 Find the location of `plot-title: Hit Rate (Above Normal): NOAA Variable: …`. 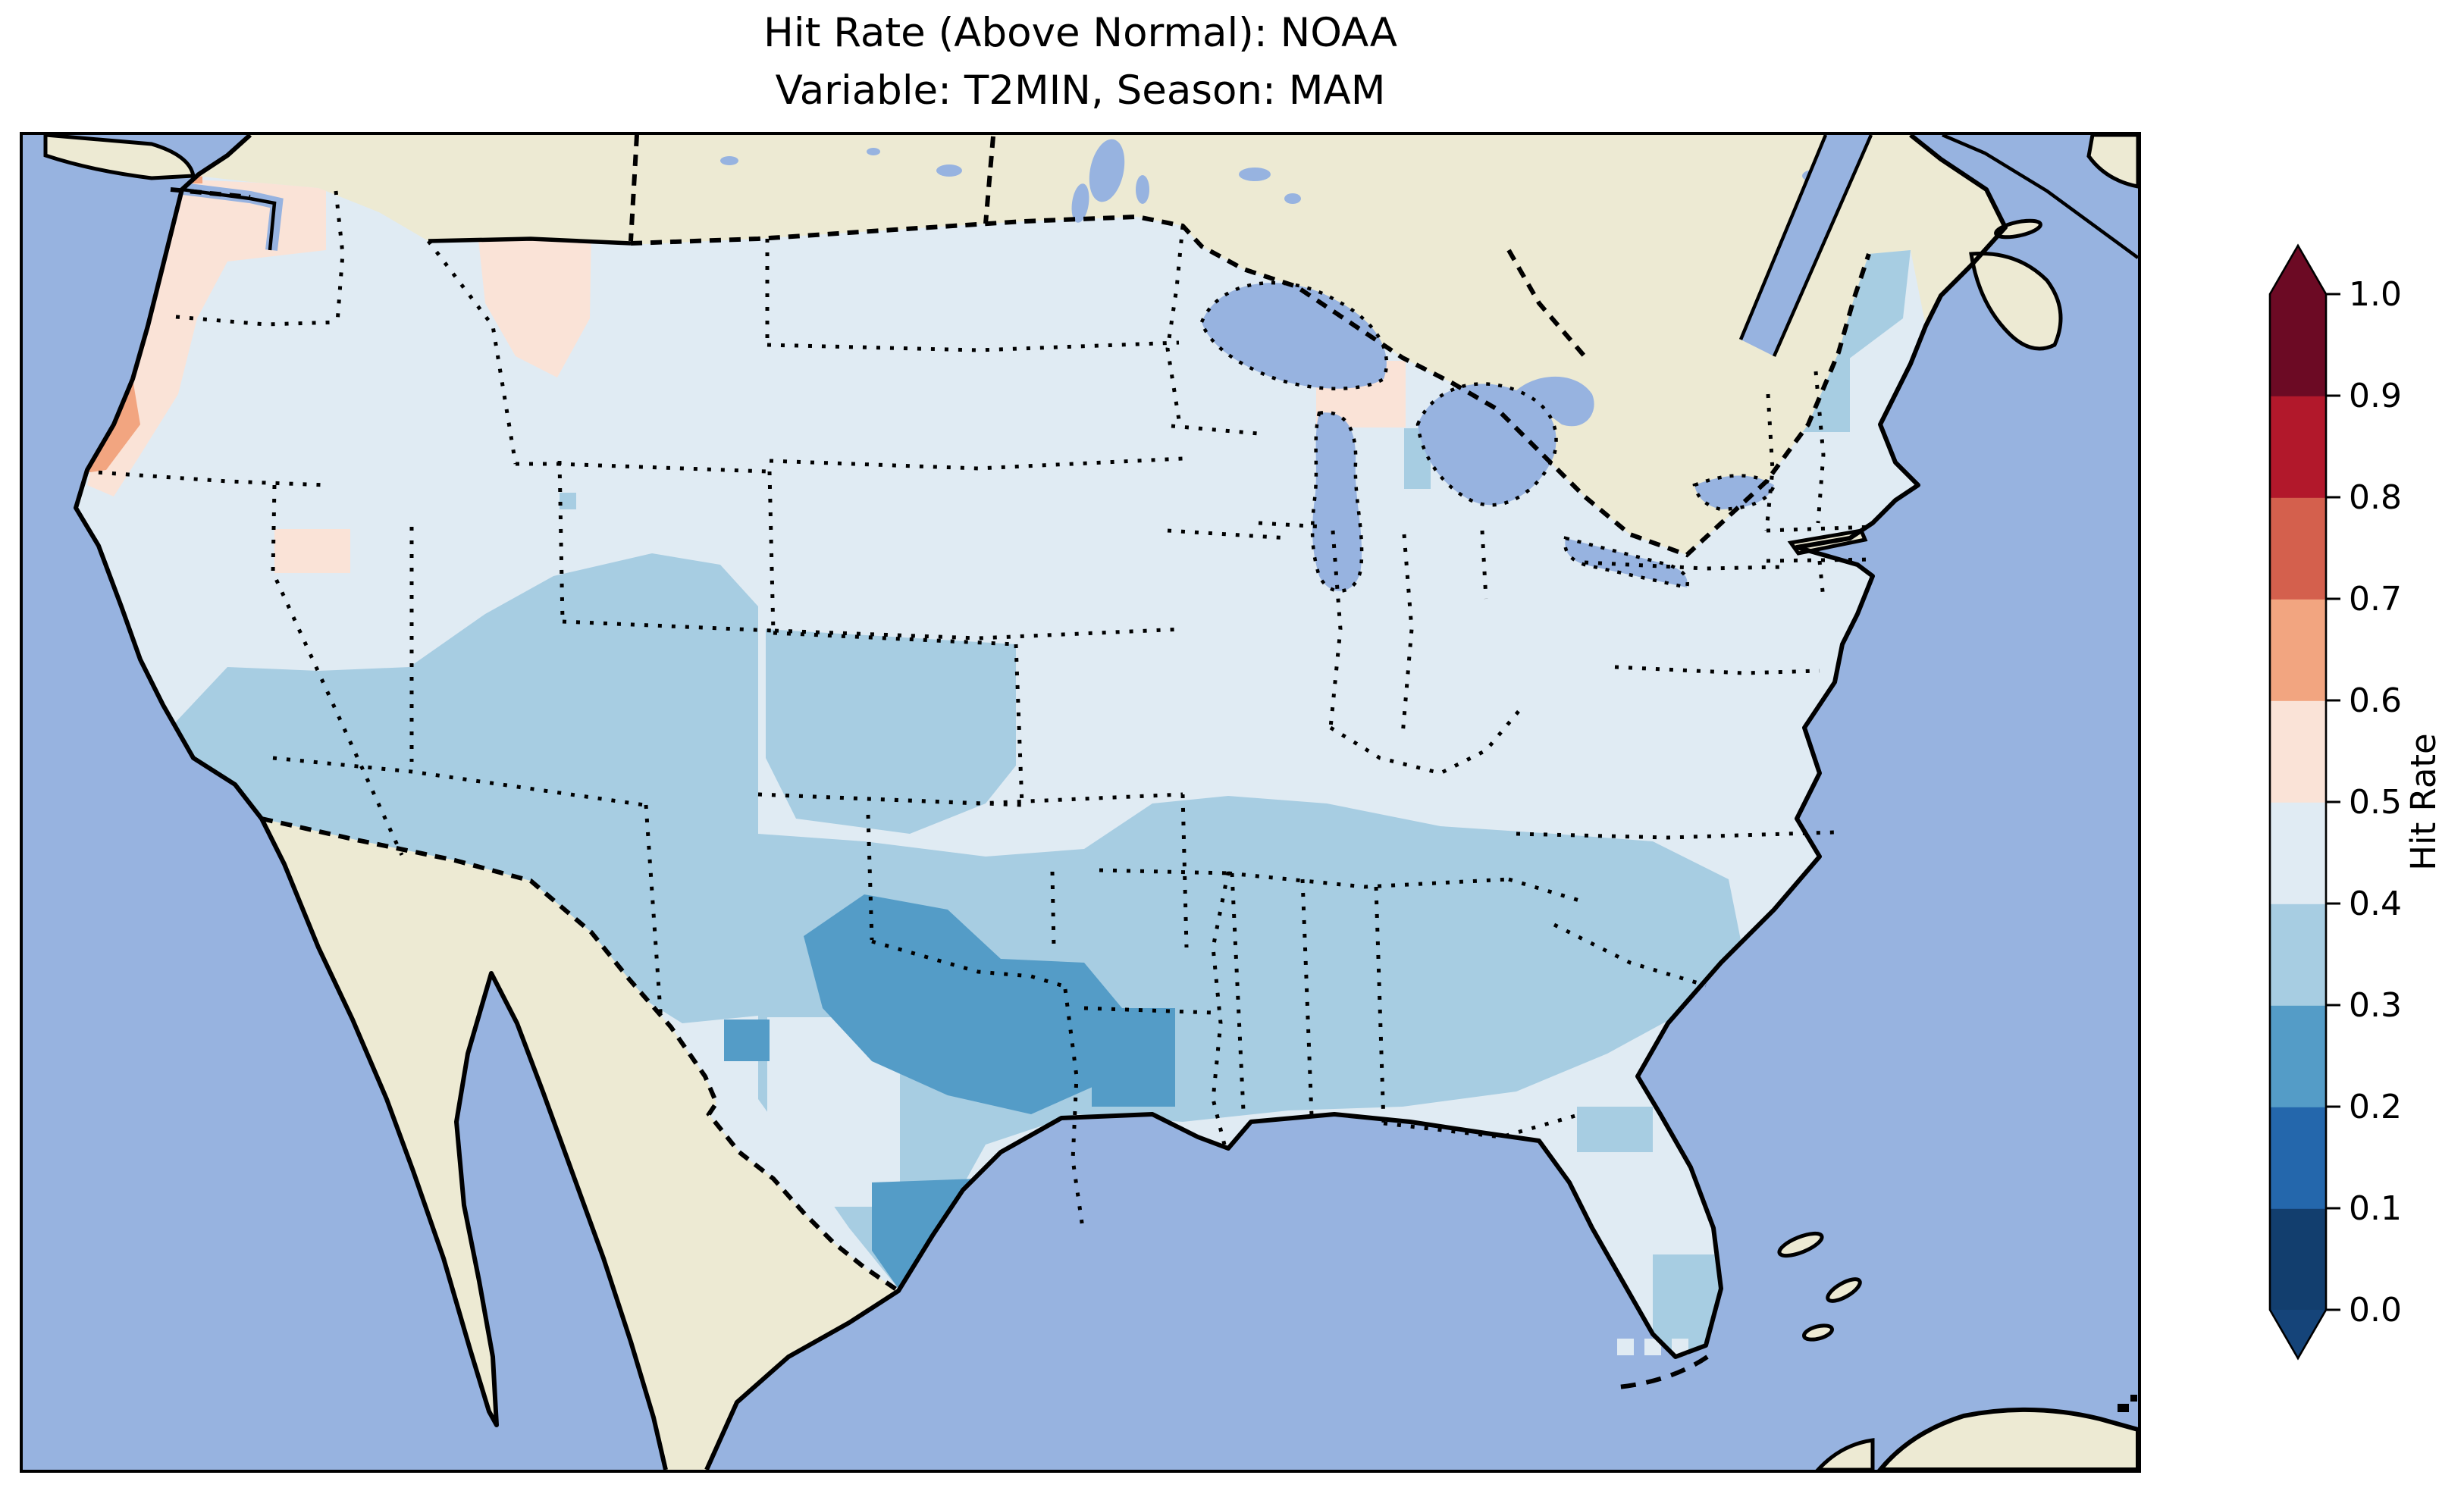

plot-title: Hit Rate (Above Normal): NOAA Variable: … is located at coordinates (1081, 62).